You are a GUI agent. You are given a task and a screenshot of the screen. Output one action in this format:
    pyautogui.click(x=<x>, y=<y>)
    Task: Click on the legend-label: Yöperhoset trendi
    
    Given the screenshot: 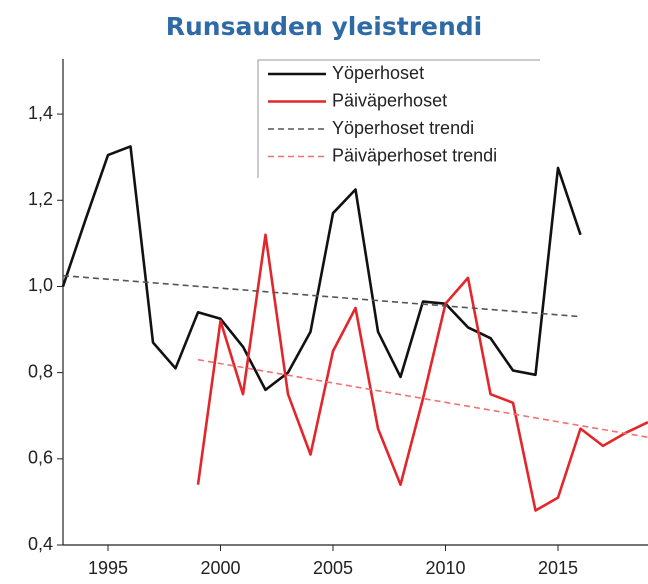 What is the action you would take?
    pyautogui.click(x=403, y=128)
    